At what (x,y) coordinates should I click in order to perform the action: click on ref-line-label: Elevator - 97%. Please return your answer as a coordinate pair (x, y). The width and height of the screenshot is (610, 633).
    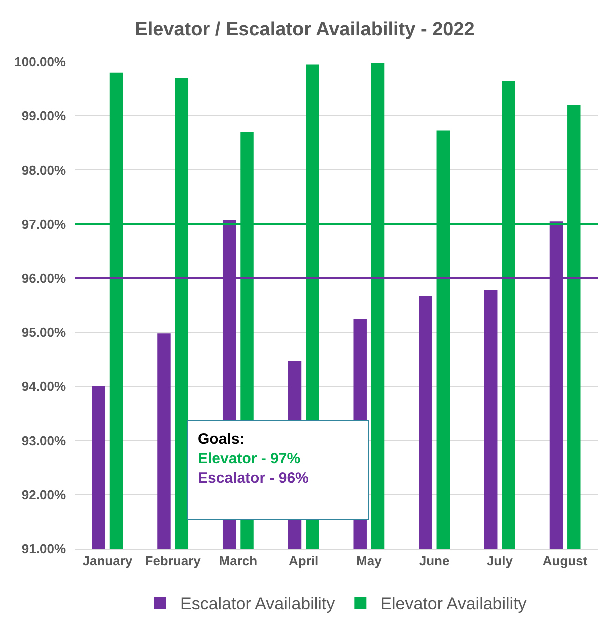
    Looking at the image, I should click on (249, 459).